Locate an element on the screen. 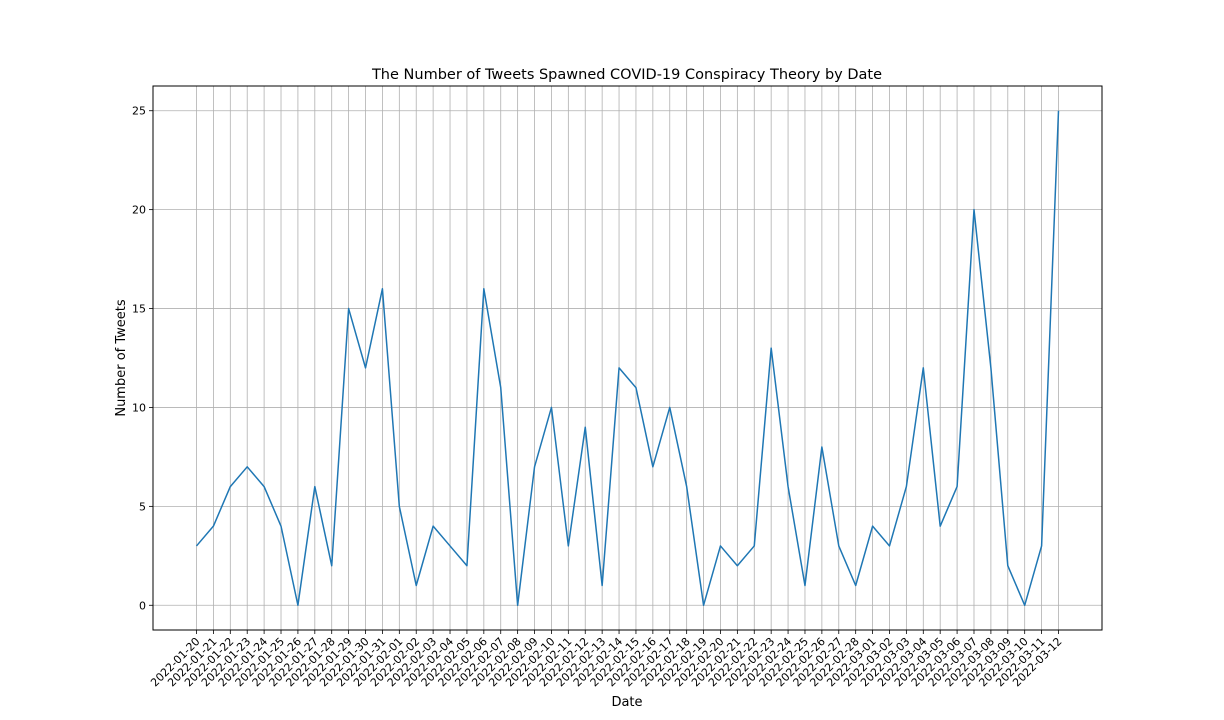 This screenshot has height=720, width=1224. y-tick-label: 5 is located at coordinates (142, 506).